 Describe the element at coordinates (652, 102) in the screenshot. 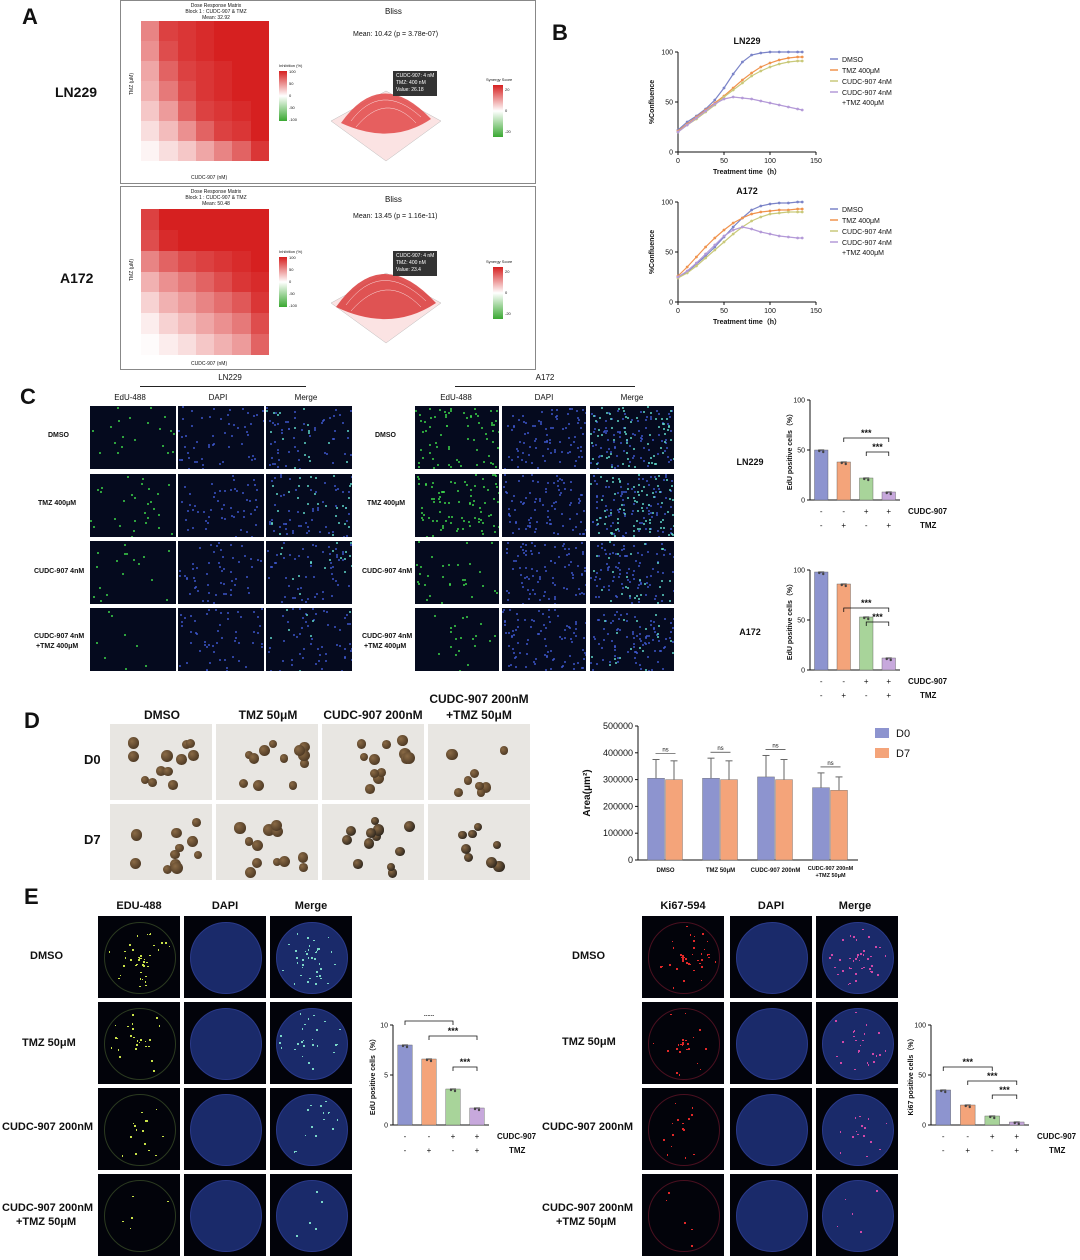

I see `y-axis-label: %Confluence` at that location.